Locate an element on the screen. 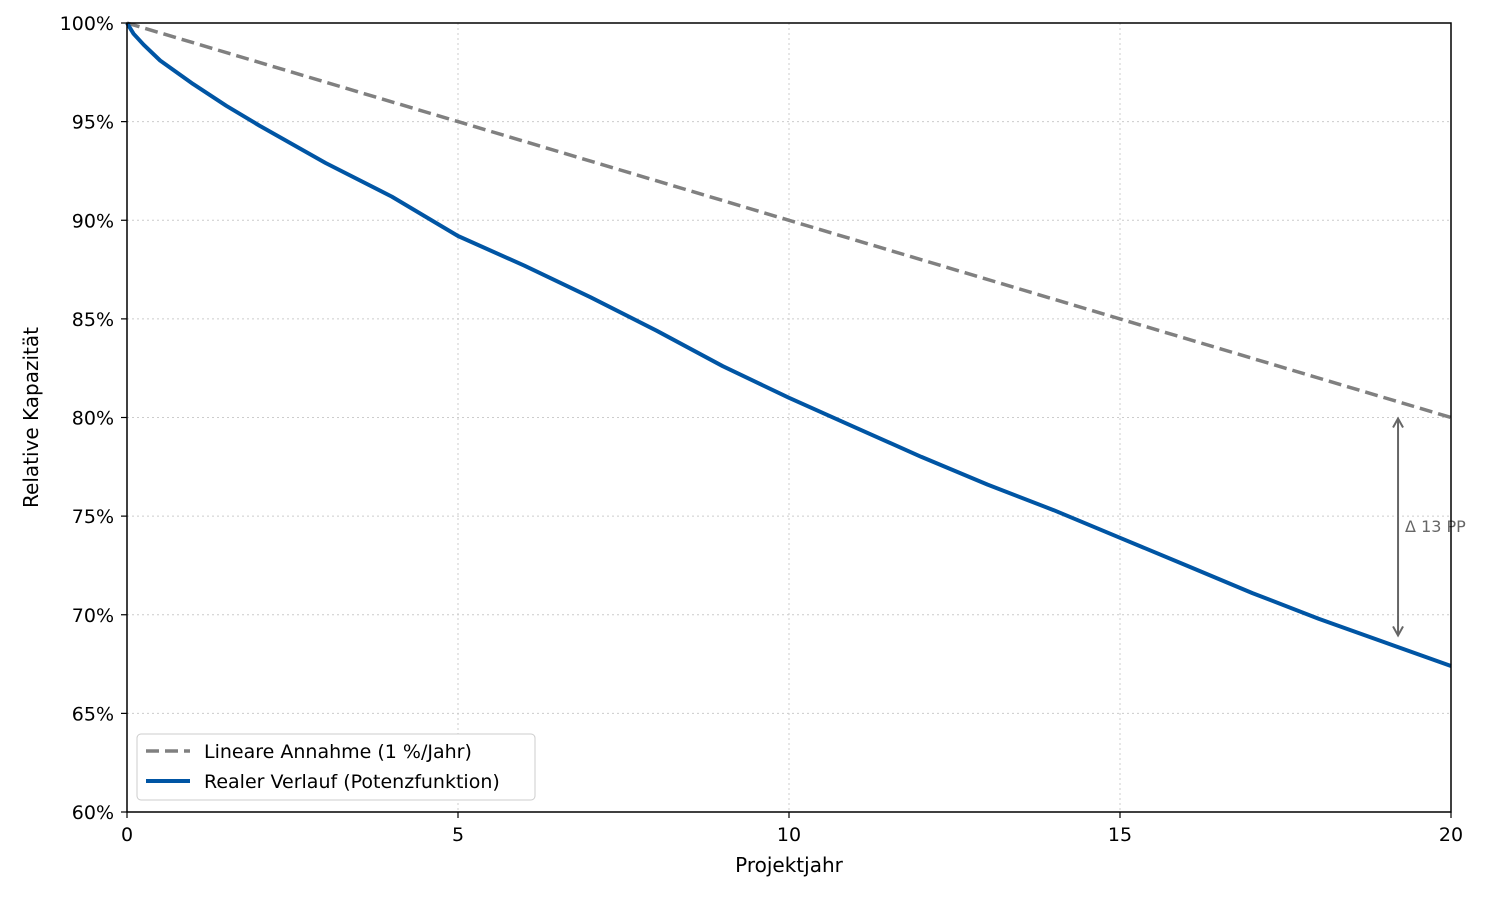  legend-box is located at coordinates (336, 767).